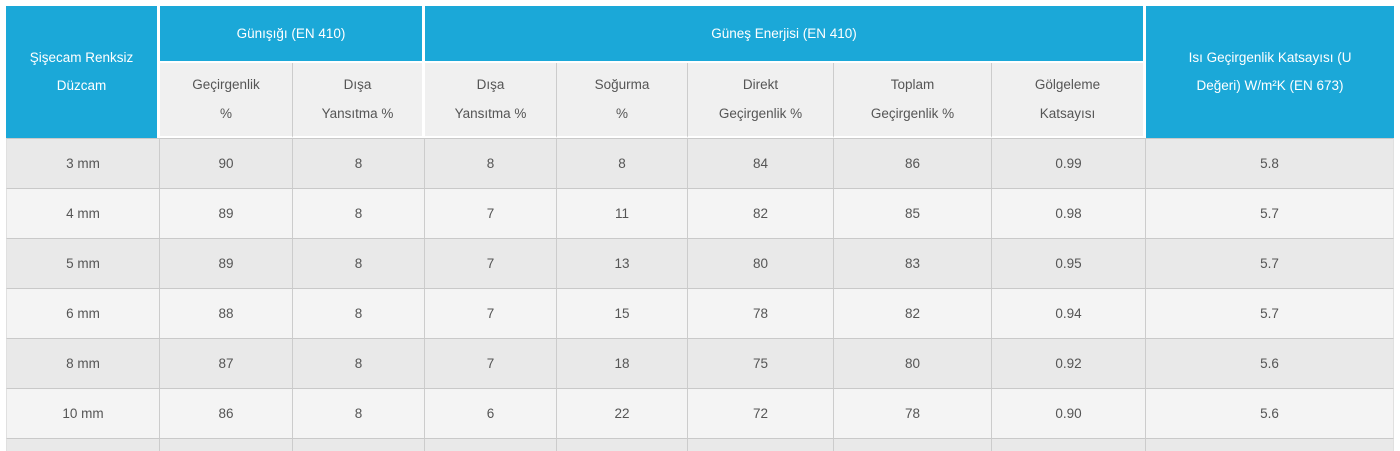  What do you see at coordinates (1069, 363) in the screenshot?
I see `value-cell-golgeleme-katsayisi: 0.92` at bounding box center [1069, 363].